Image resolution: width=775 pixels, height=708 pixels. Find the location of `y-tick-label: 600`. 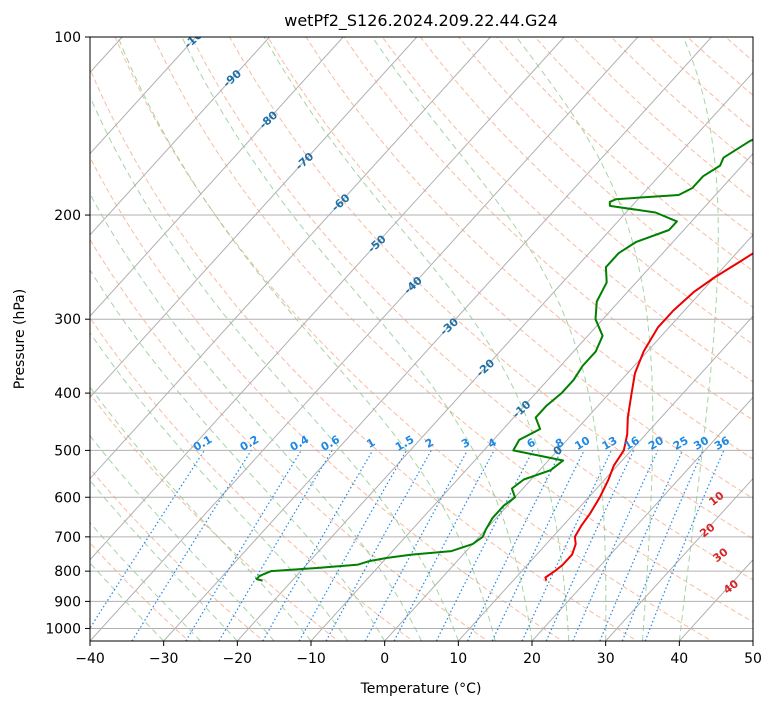

y-tick-label: 600 is located at coordinates (67, 498).